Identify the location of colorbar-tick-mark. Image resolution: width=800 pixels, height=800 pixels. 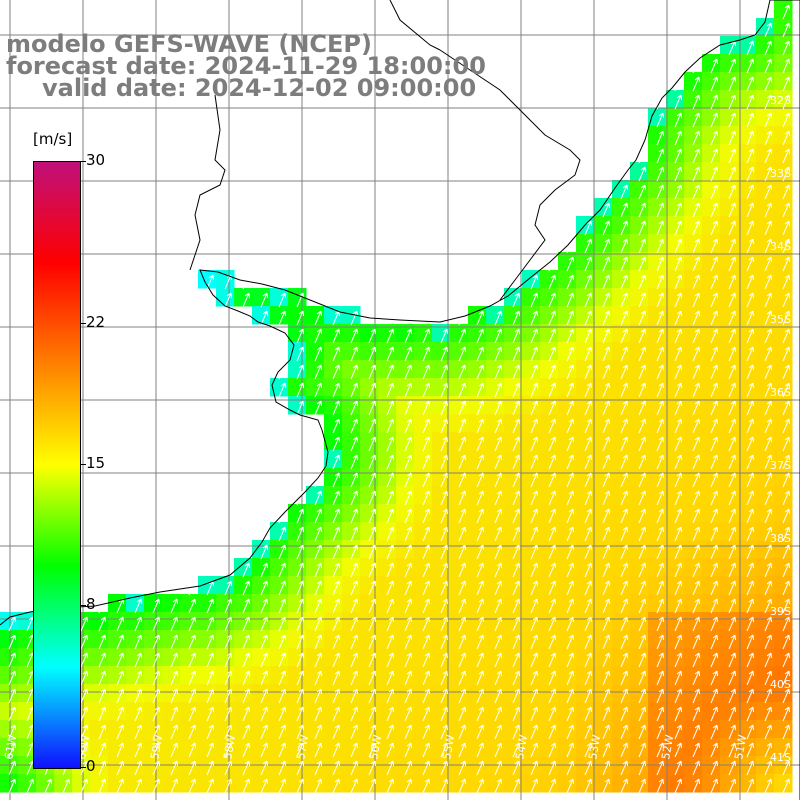
(83, 767).